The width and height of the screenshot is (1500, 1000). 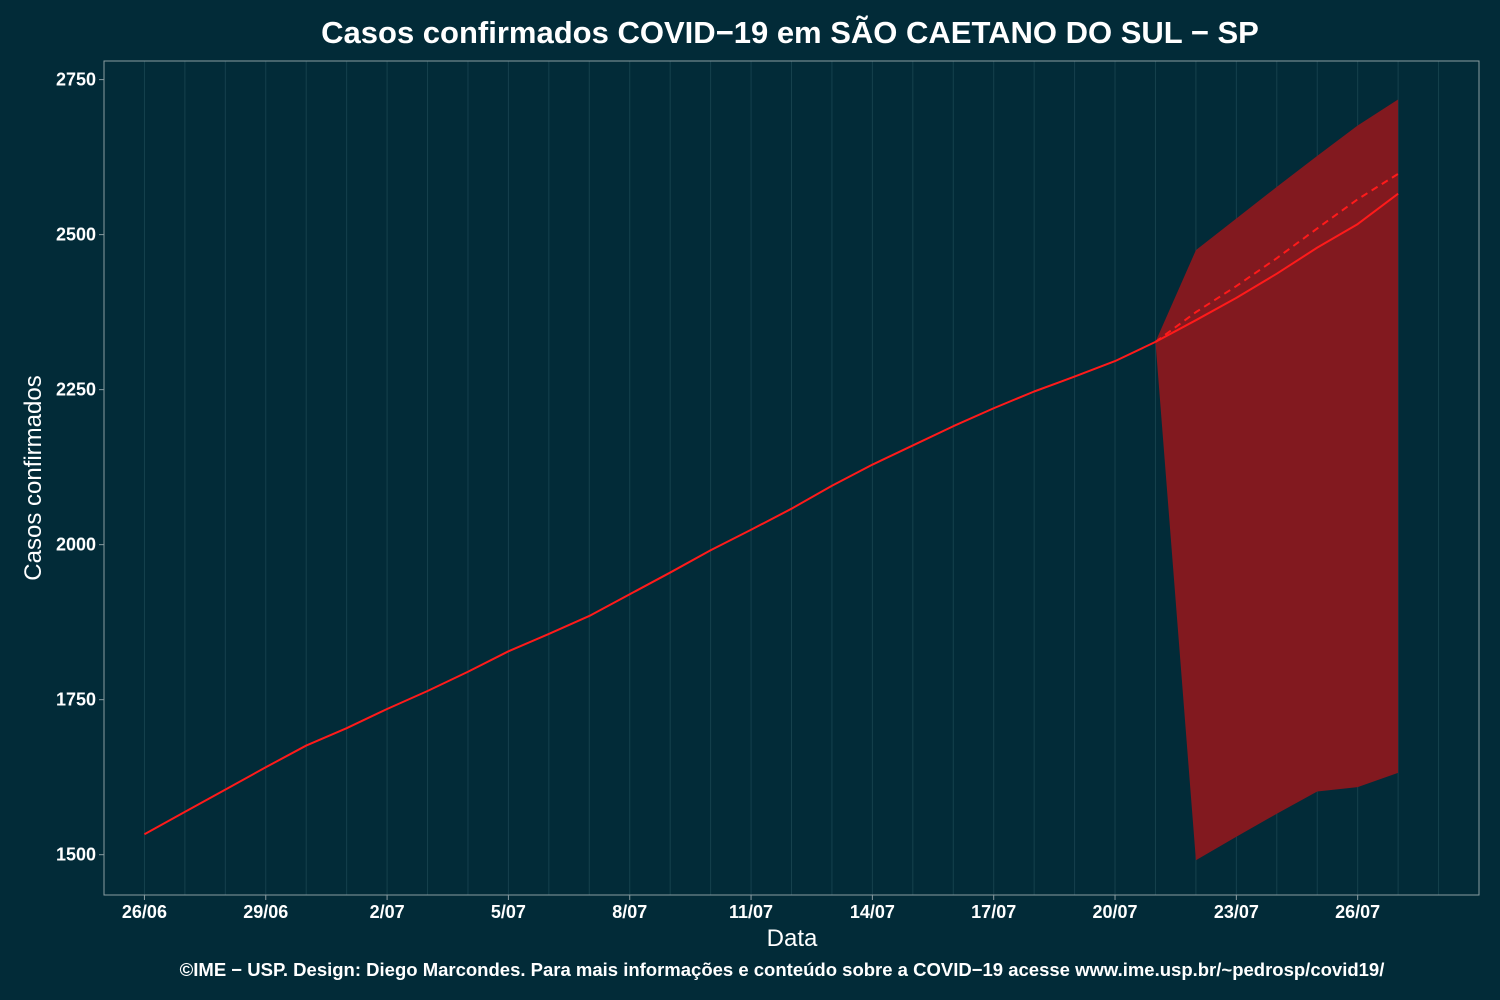 I want to click on series-line-prediction, so click(x=1276, y=267).